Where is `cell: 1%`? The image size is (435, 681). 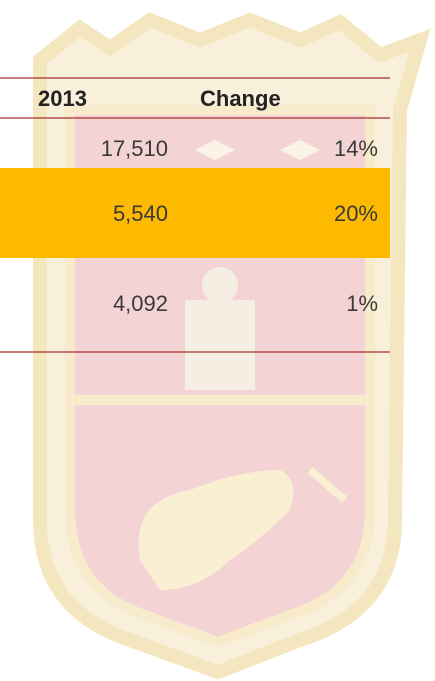 cell: 1% is located at coordinates (362, 303).